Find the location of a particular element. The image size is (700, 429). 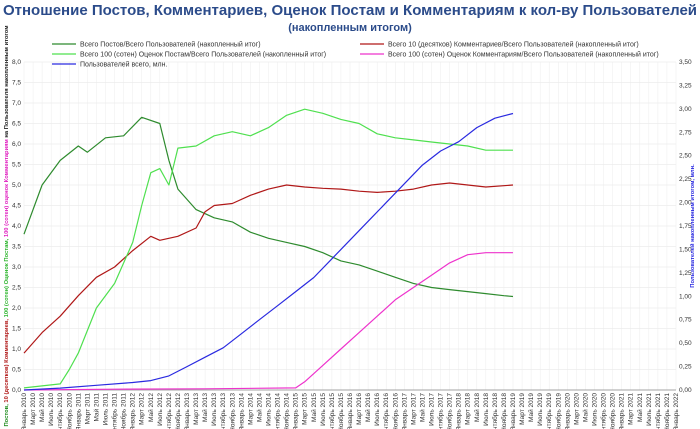

right-tick-label: 1,50 is located at coordinates (685, 249).